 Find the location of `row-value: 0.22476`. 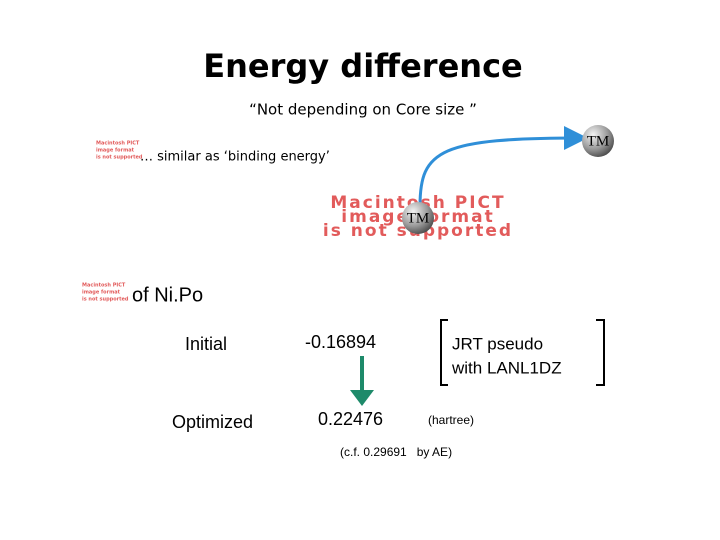

row-value: 0.22476 is located at coordinates (350, 419).